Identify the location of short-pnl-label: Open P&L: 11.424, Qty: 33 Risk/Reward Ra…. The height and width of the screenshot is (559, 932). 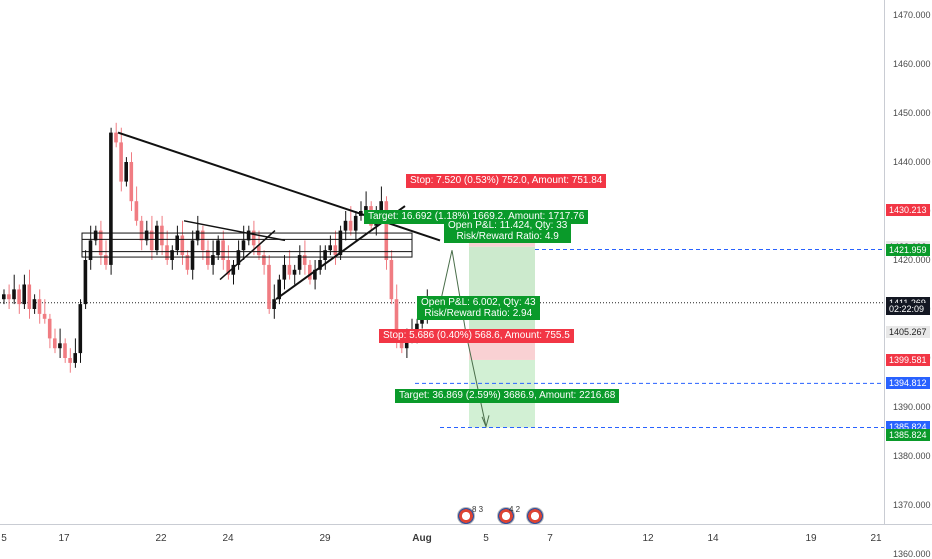
(508, 231).